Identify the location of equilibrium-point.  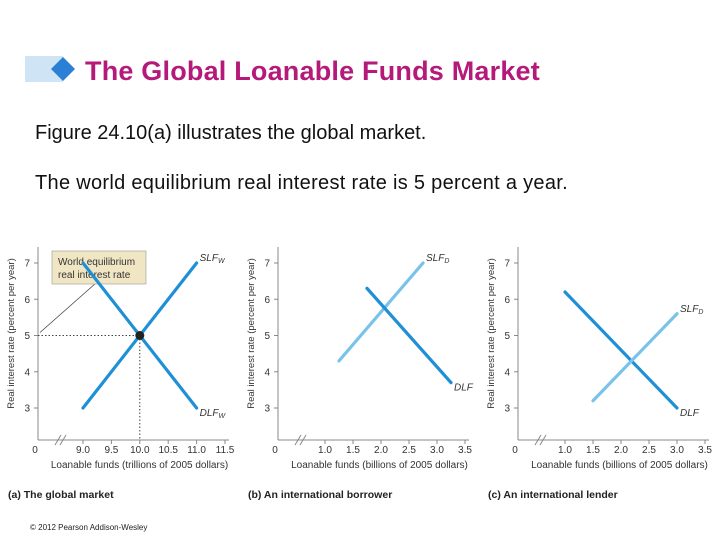
(140, 335).